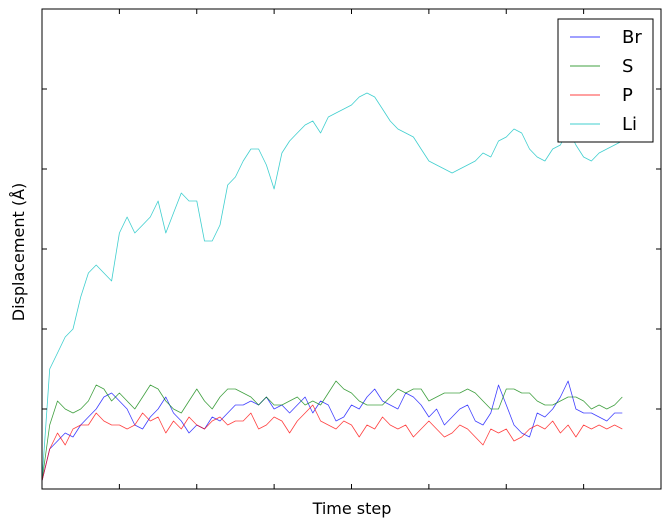 The image size is (671, 528). I want to click on legend-box, so click(605, 80).